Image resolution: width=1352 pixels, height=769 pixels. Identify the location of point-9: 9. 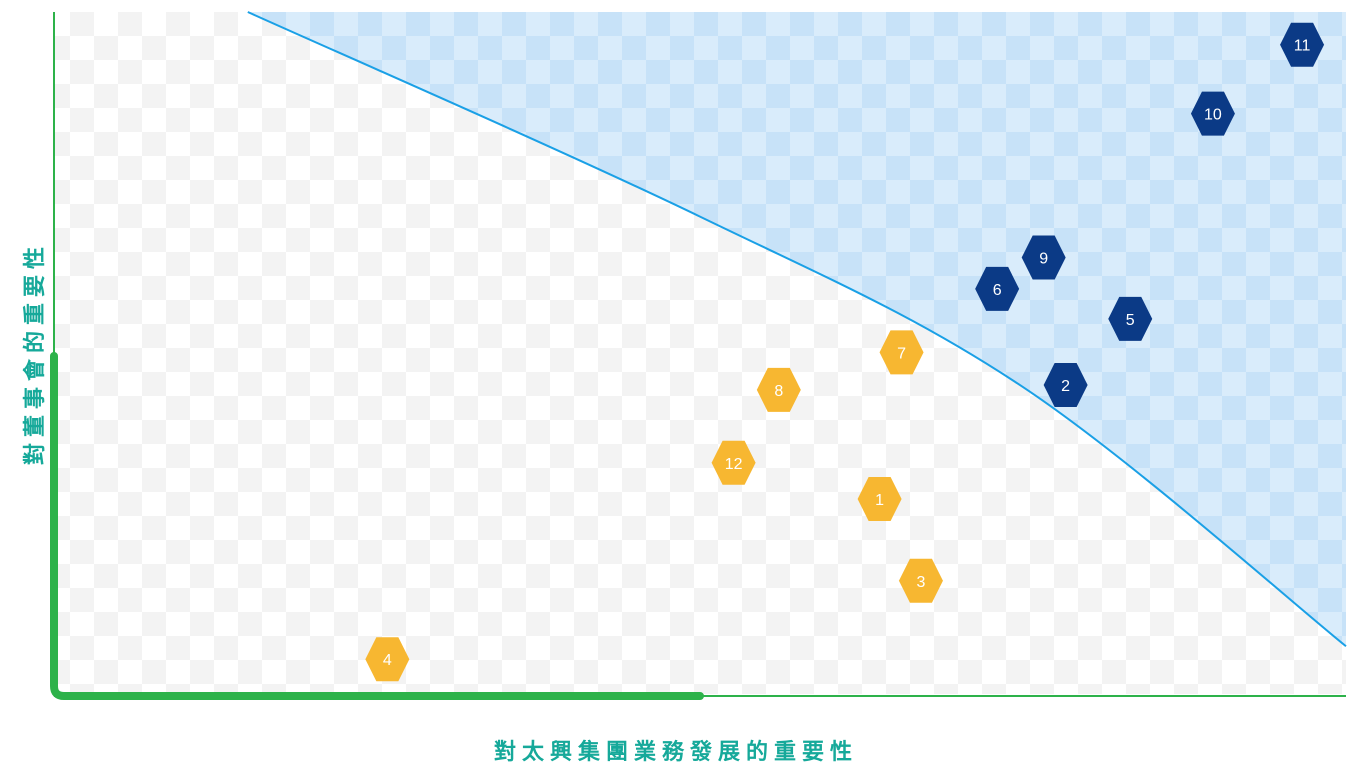
(1043, 257).